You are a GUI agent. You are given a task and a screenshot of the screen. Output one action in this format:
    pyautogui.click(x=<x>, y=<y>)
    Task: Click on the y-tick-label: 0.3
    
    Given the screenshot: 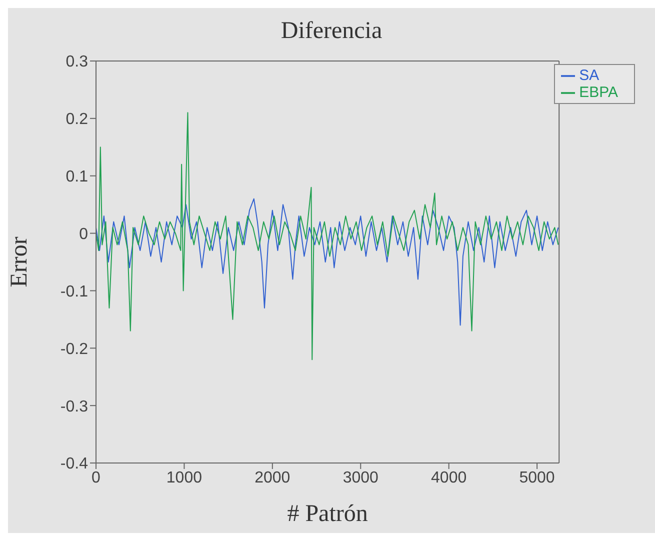 What is the action you would take?
    pyautogui.click(x=77, y=62)
    